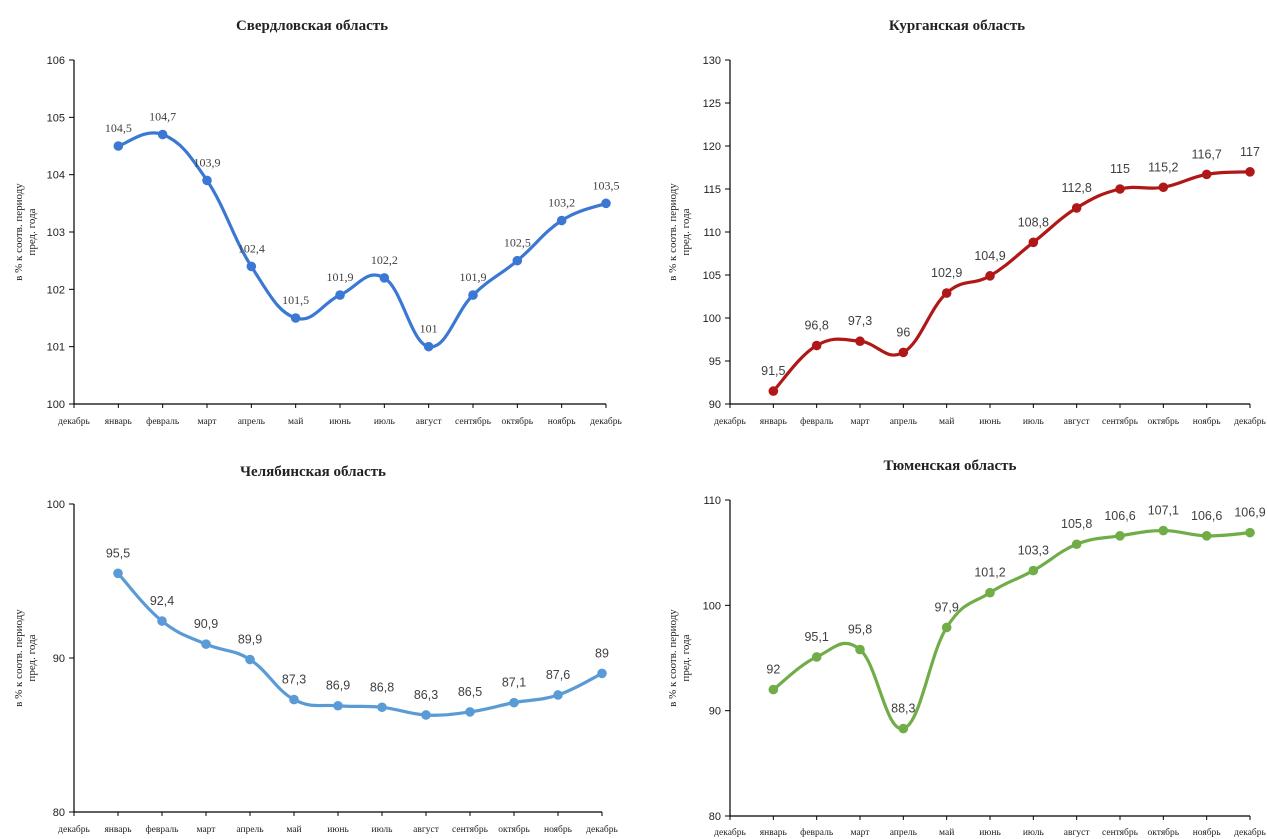  I want to click on data-label: 106,9, so click(1249, 513).